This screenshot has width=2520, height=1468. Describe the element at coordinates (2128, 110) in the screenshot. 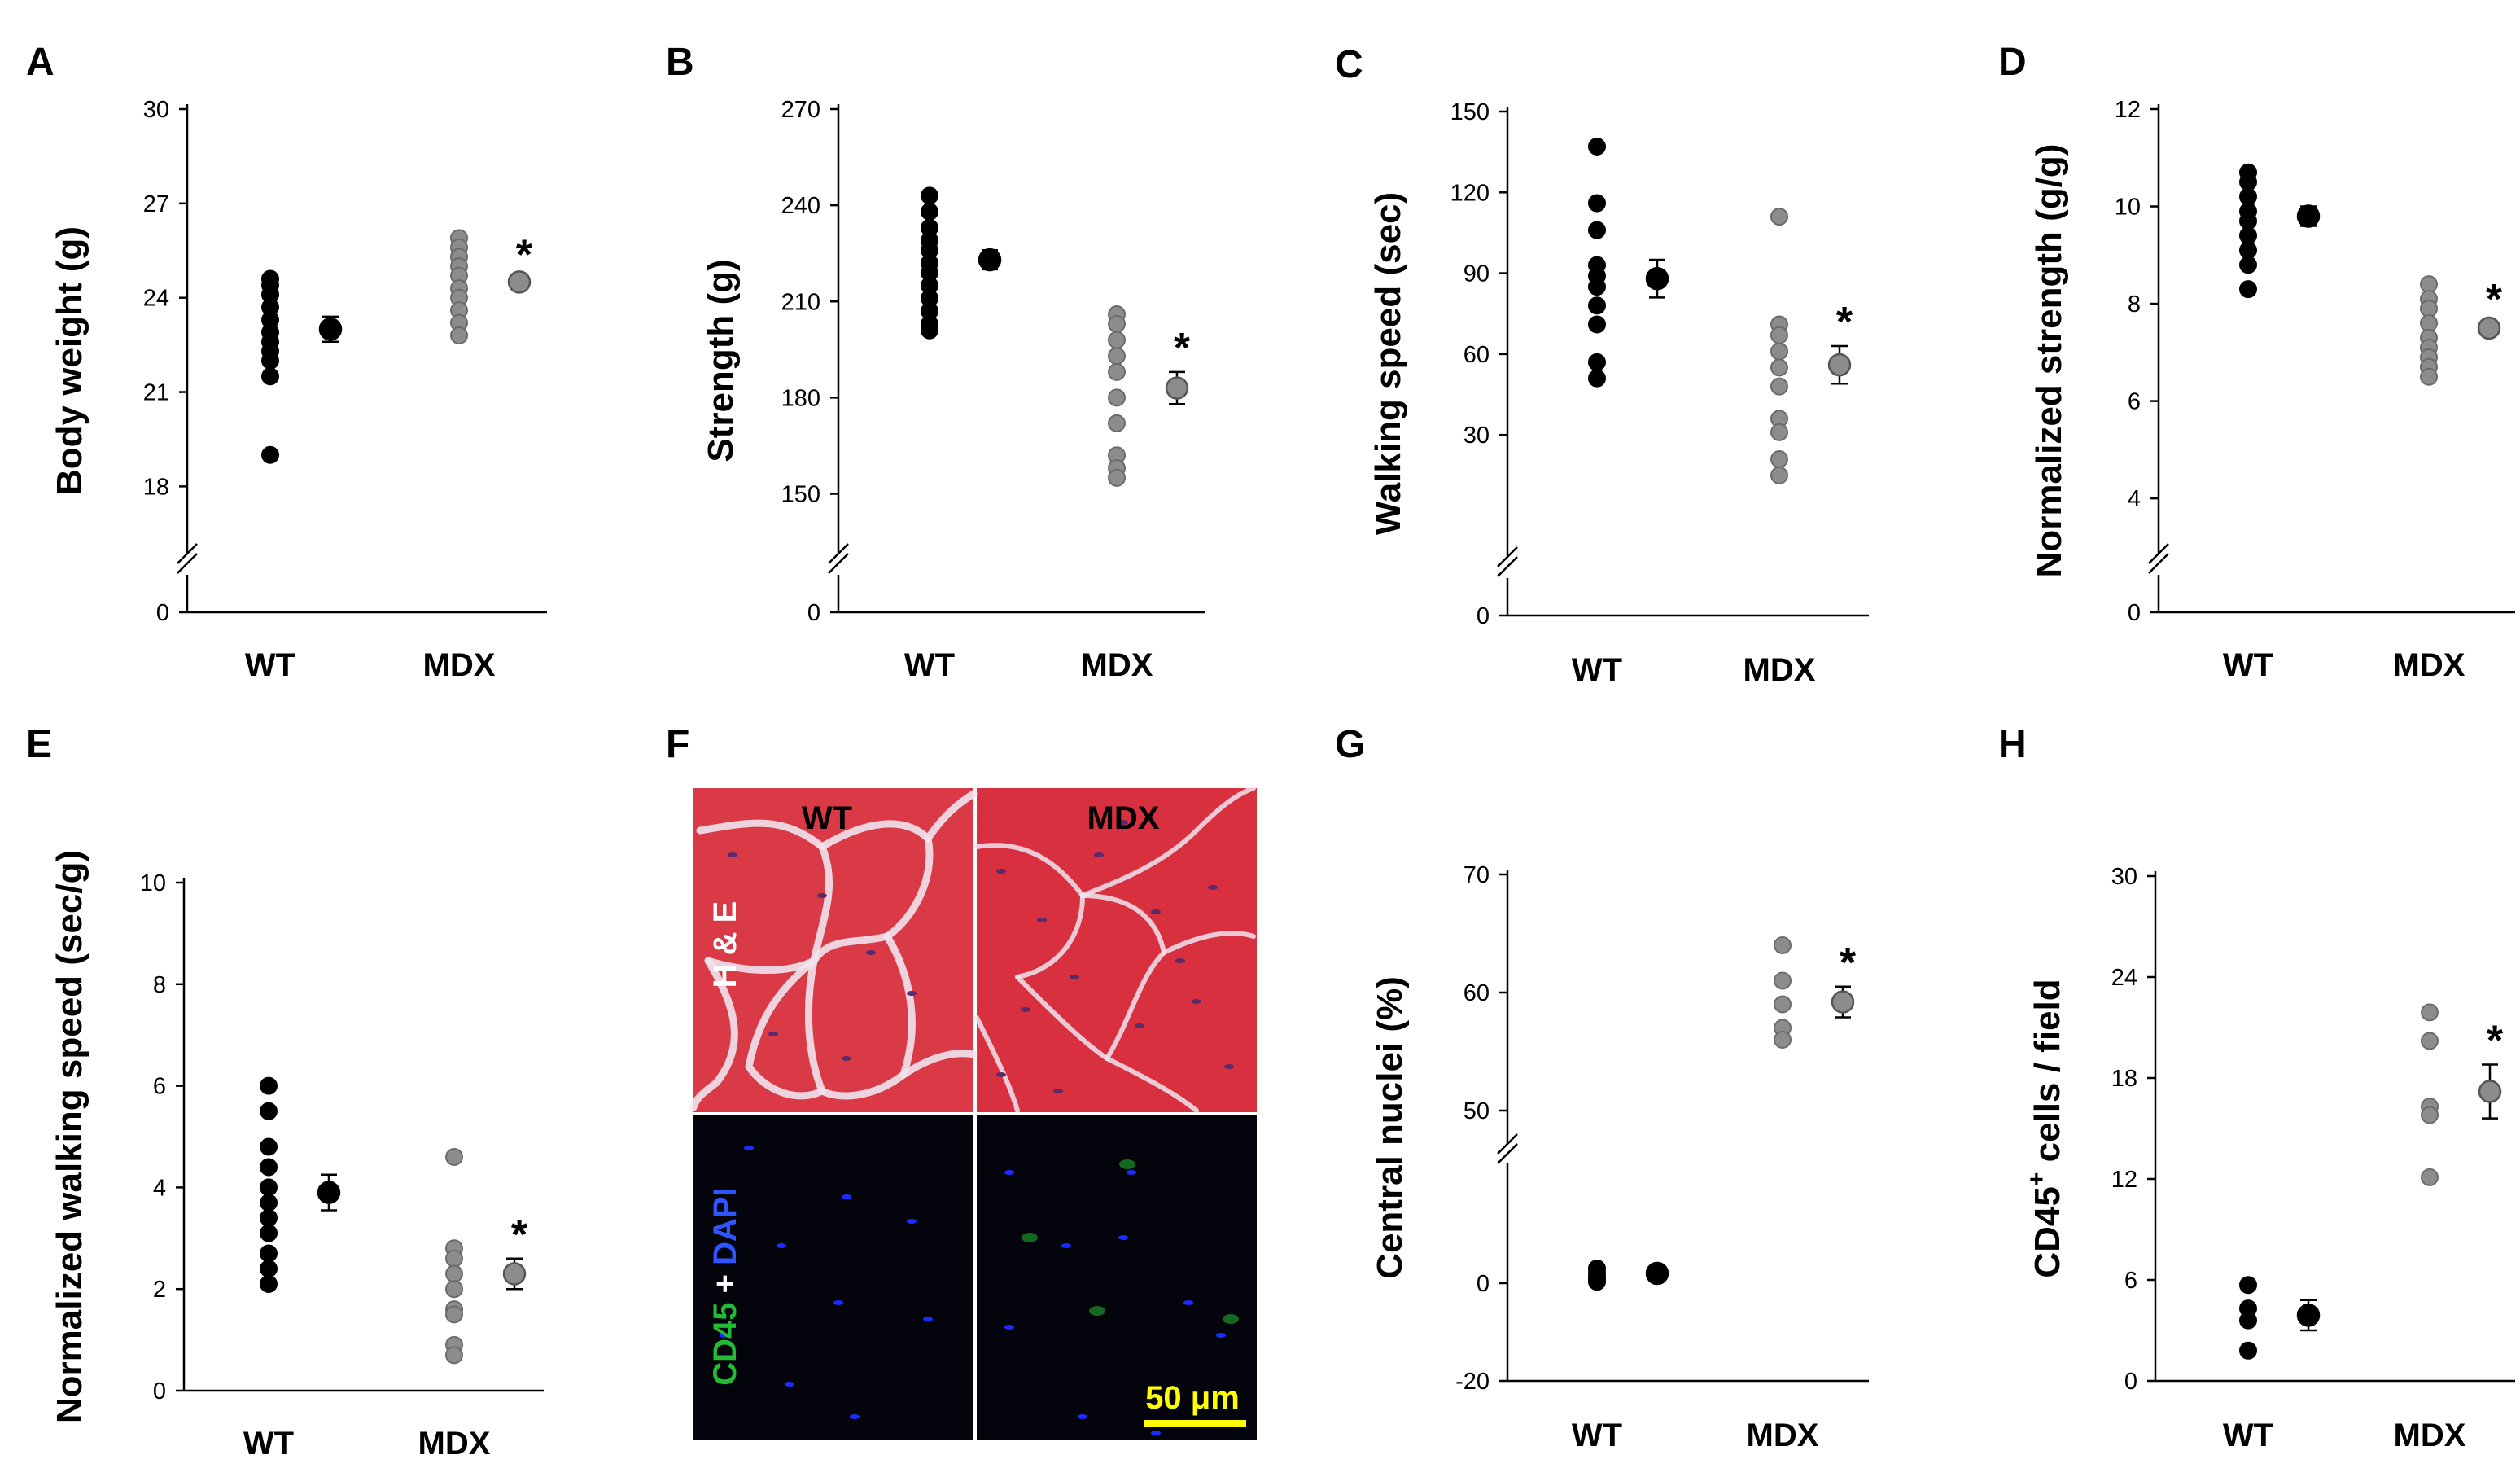

I see `y-tick-label: 12` at that location.